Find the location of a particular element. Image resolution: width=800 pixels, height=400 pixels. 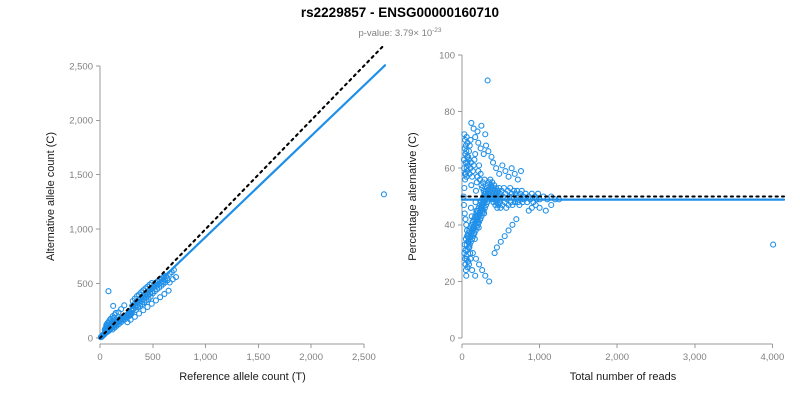

y-tick-label: 0 is located at coordinates (90, 338).